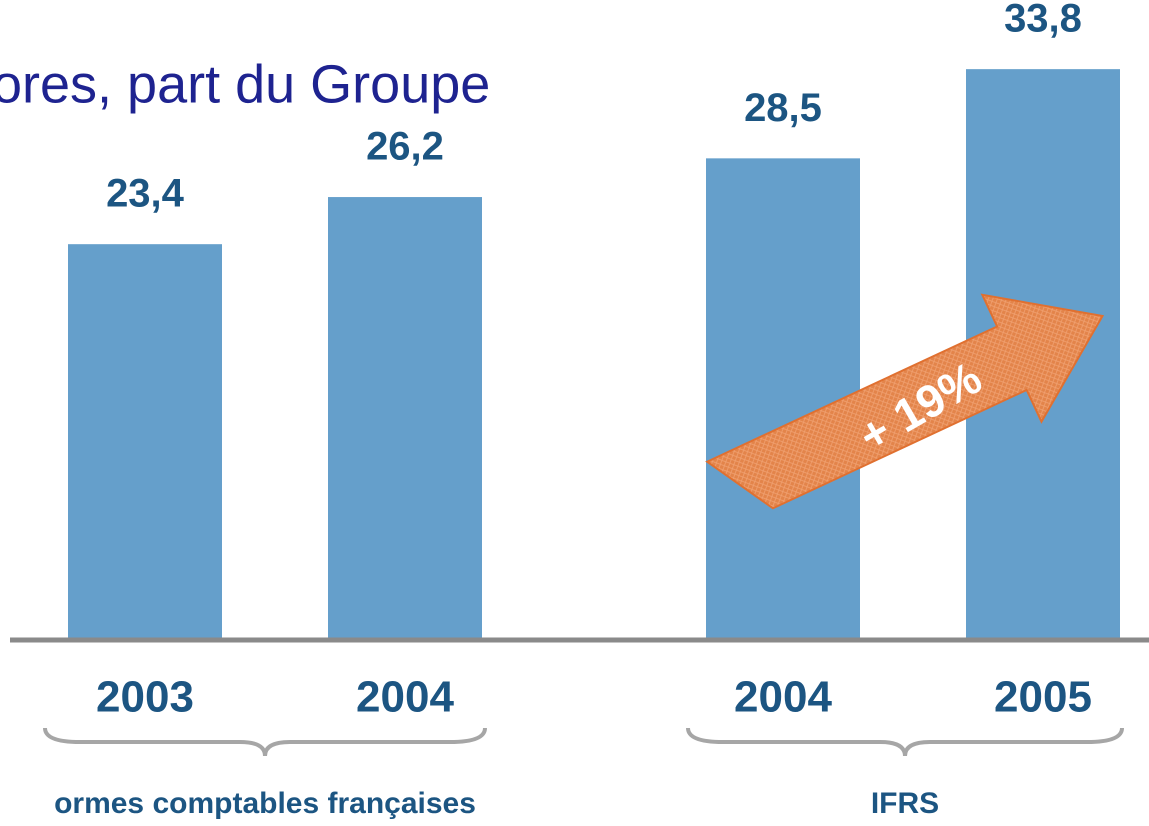 Image resolution: width=1149 pixels, height=826 pixels. What do you see at coordinates (905, 401) in the screenshot?
I see `growth-arrow` at bounding box center [905, 401].